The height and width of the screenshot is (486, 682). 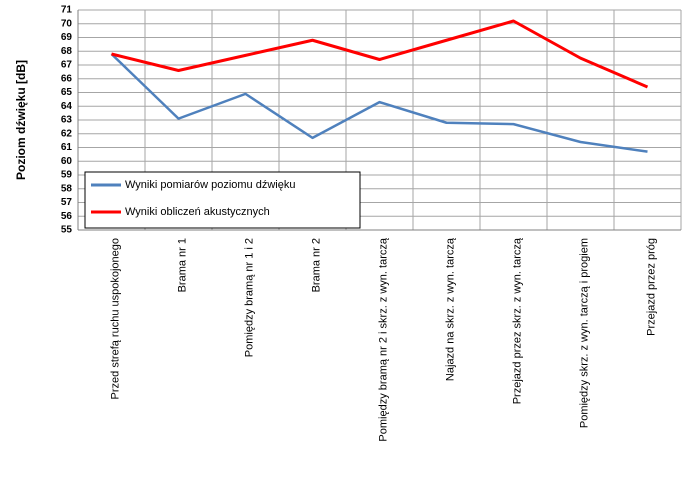 I want to click on y-tick-label: 63, so click(x=67, y=120).